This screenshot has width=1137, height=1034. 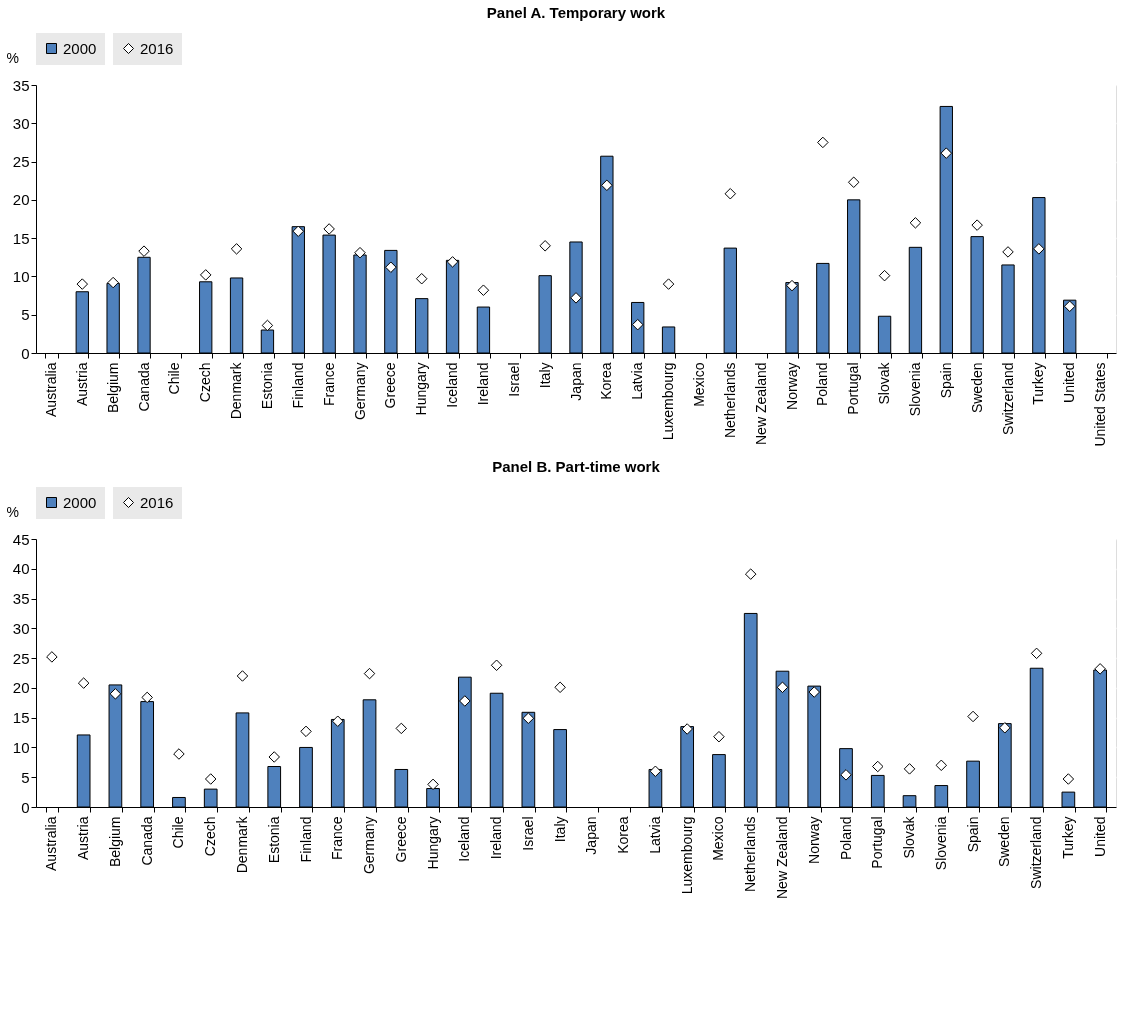 What do you see at coordinates (822, 384) in the screenshot?
I see `x-tick-label: Poland` at bounding box center [822, 384].